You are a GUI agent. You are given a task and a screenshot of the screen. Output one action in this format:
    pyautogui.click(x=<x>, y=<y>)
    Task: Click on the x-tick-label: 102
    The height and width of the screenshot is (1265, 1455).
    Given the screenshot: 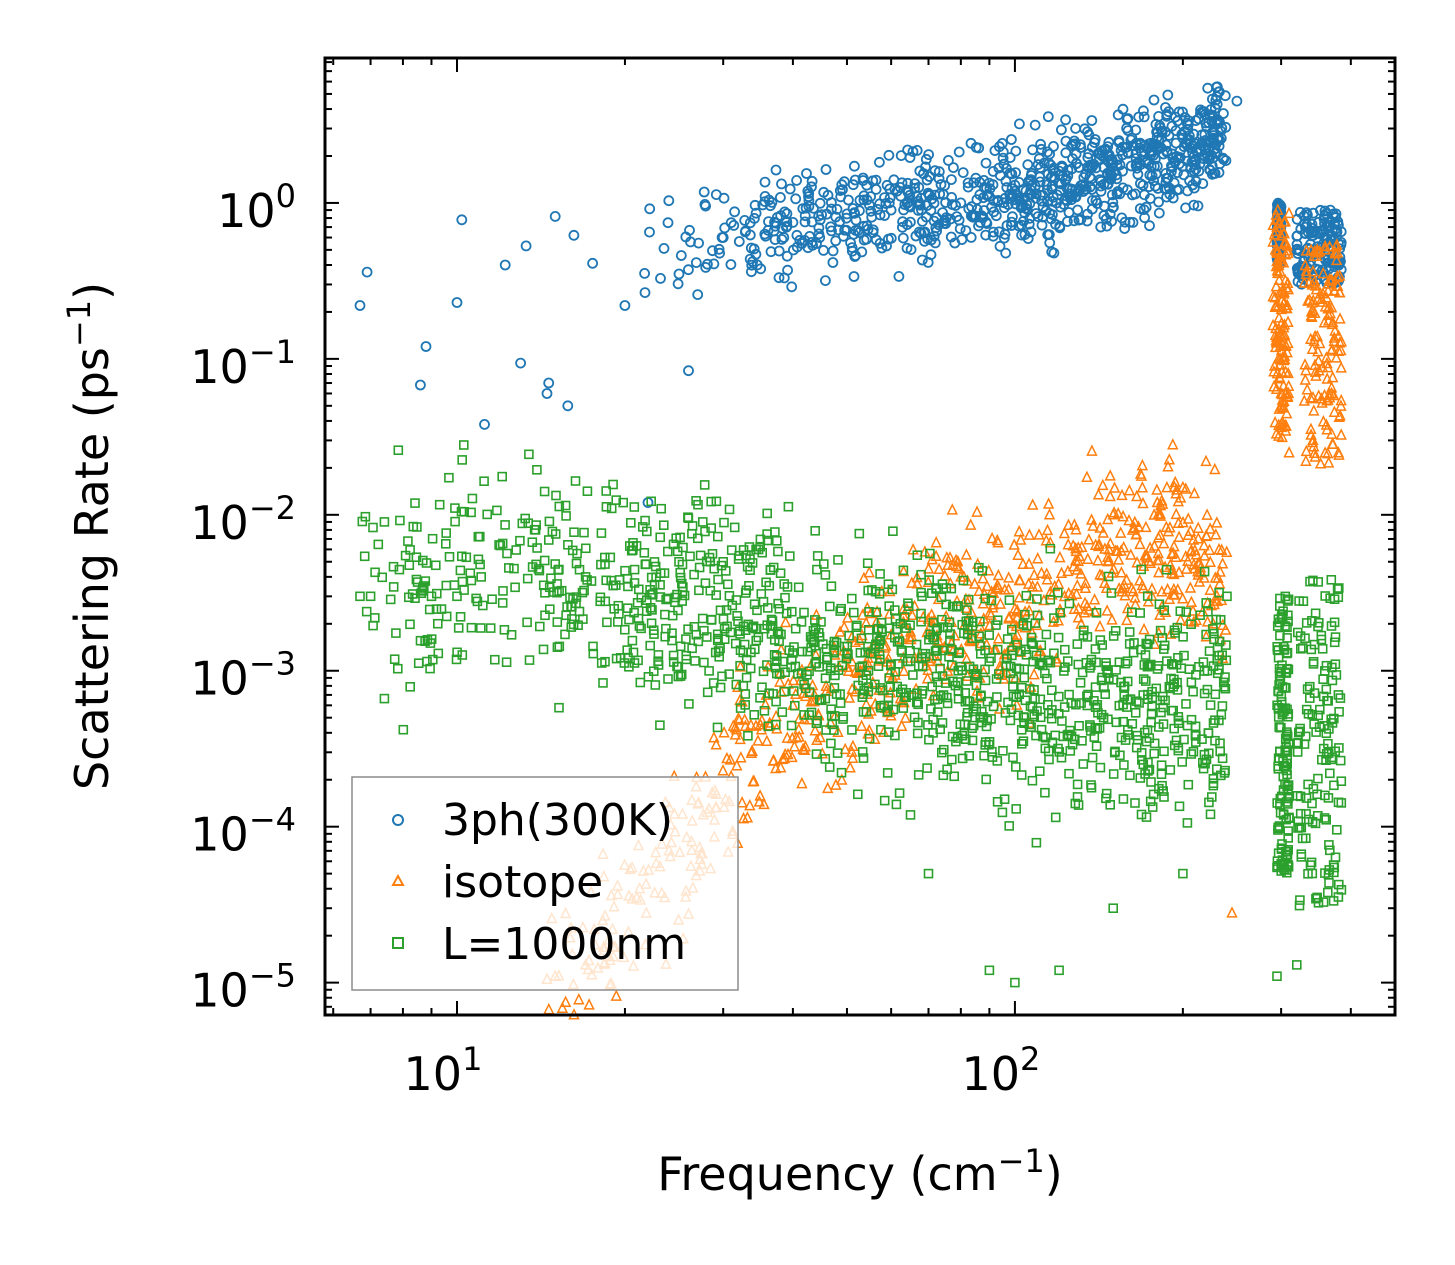 What is the action you would take?
    pyautogui.click(x=1000, y=1070)
    